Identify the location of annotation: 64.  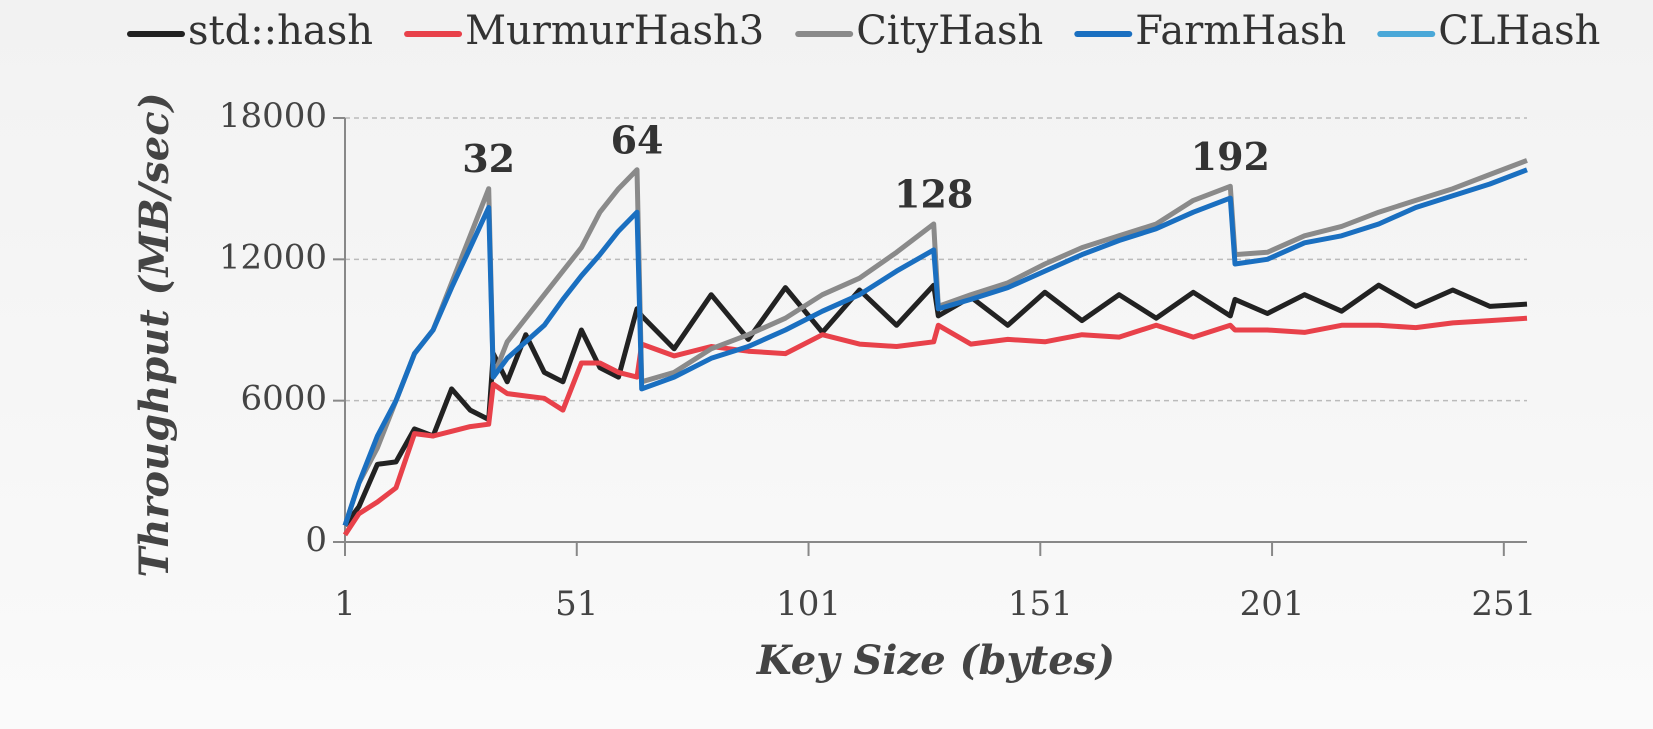
(637, 139).